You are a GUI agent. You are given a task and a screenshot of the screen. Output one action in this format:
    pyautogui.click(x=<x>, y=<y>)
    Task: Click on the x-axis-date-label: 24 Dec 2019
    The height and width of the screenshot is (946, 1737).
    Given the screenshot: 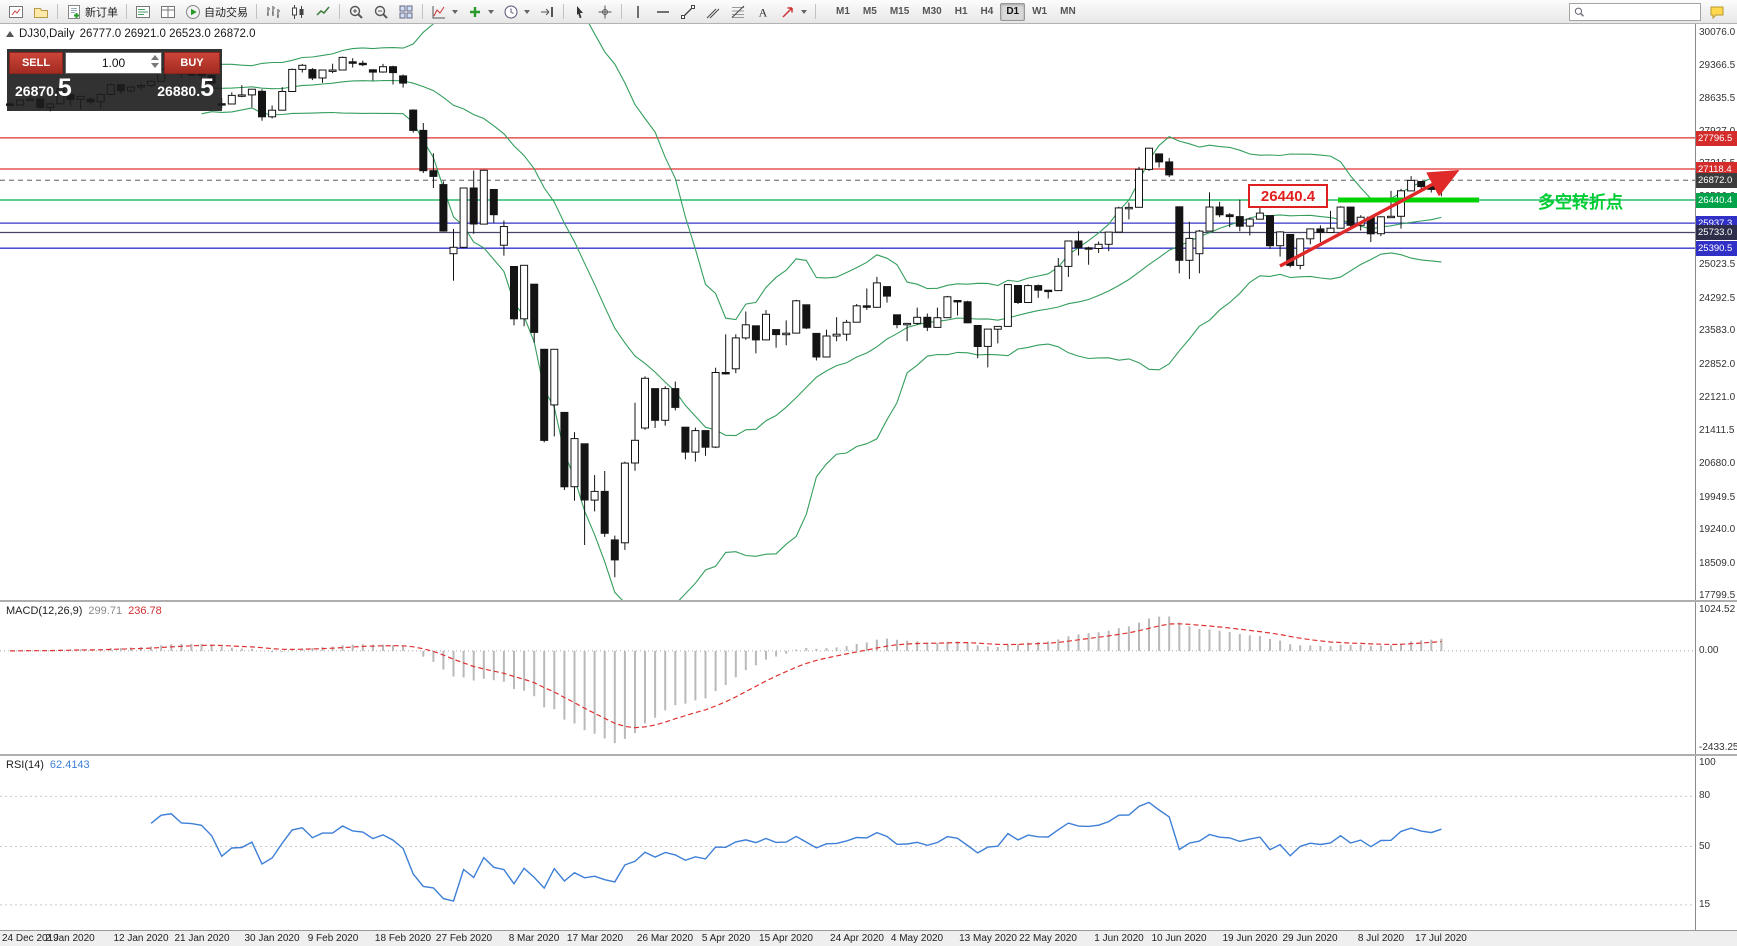 What is the action you would take?
    pyautogui.click(x=30, y=938)
    